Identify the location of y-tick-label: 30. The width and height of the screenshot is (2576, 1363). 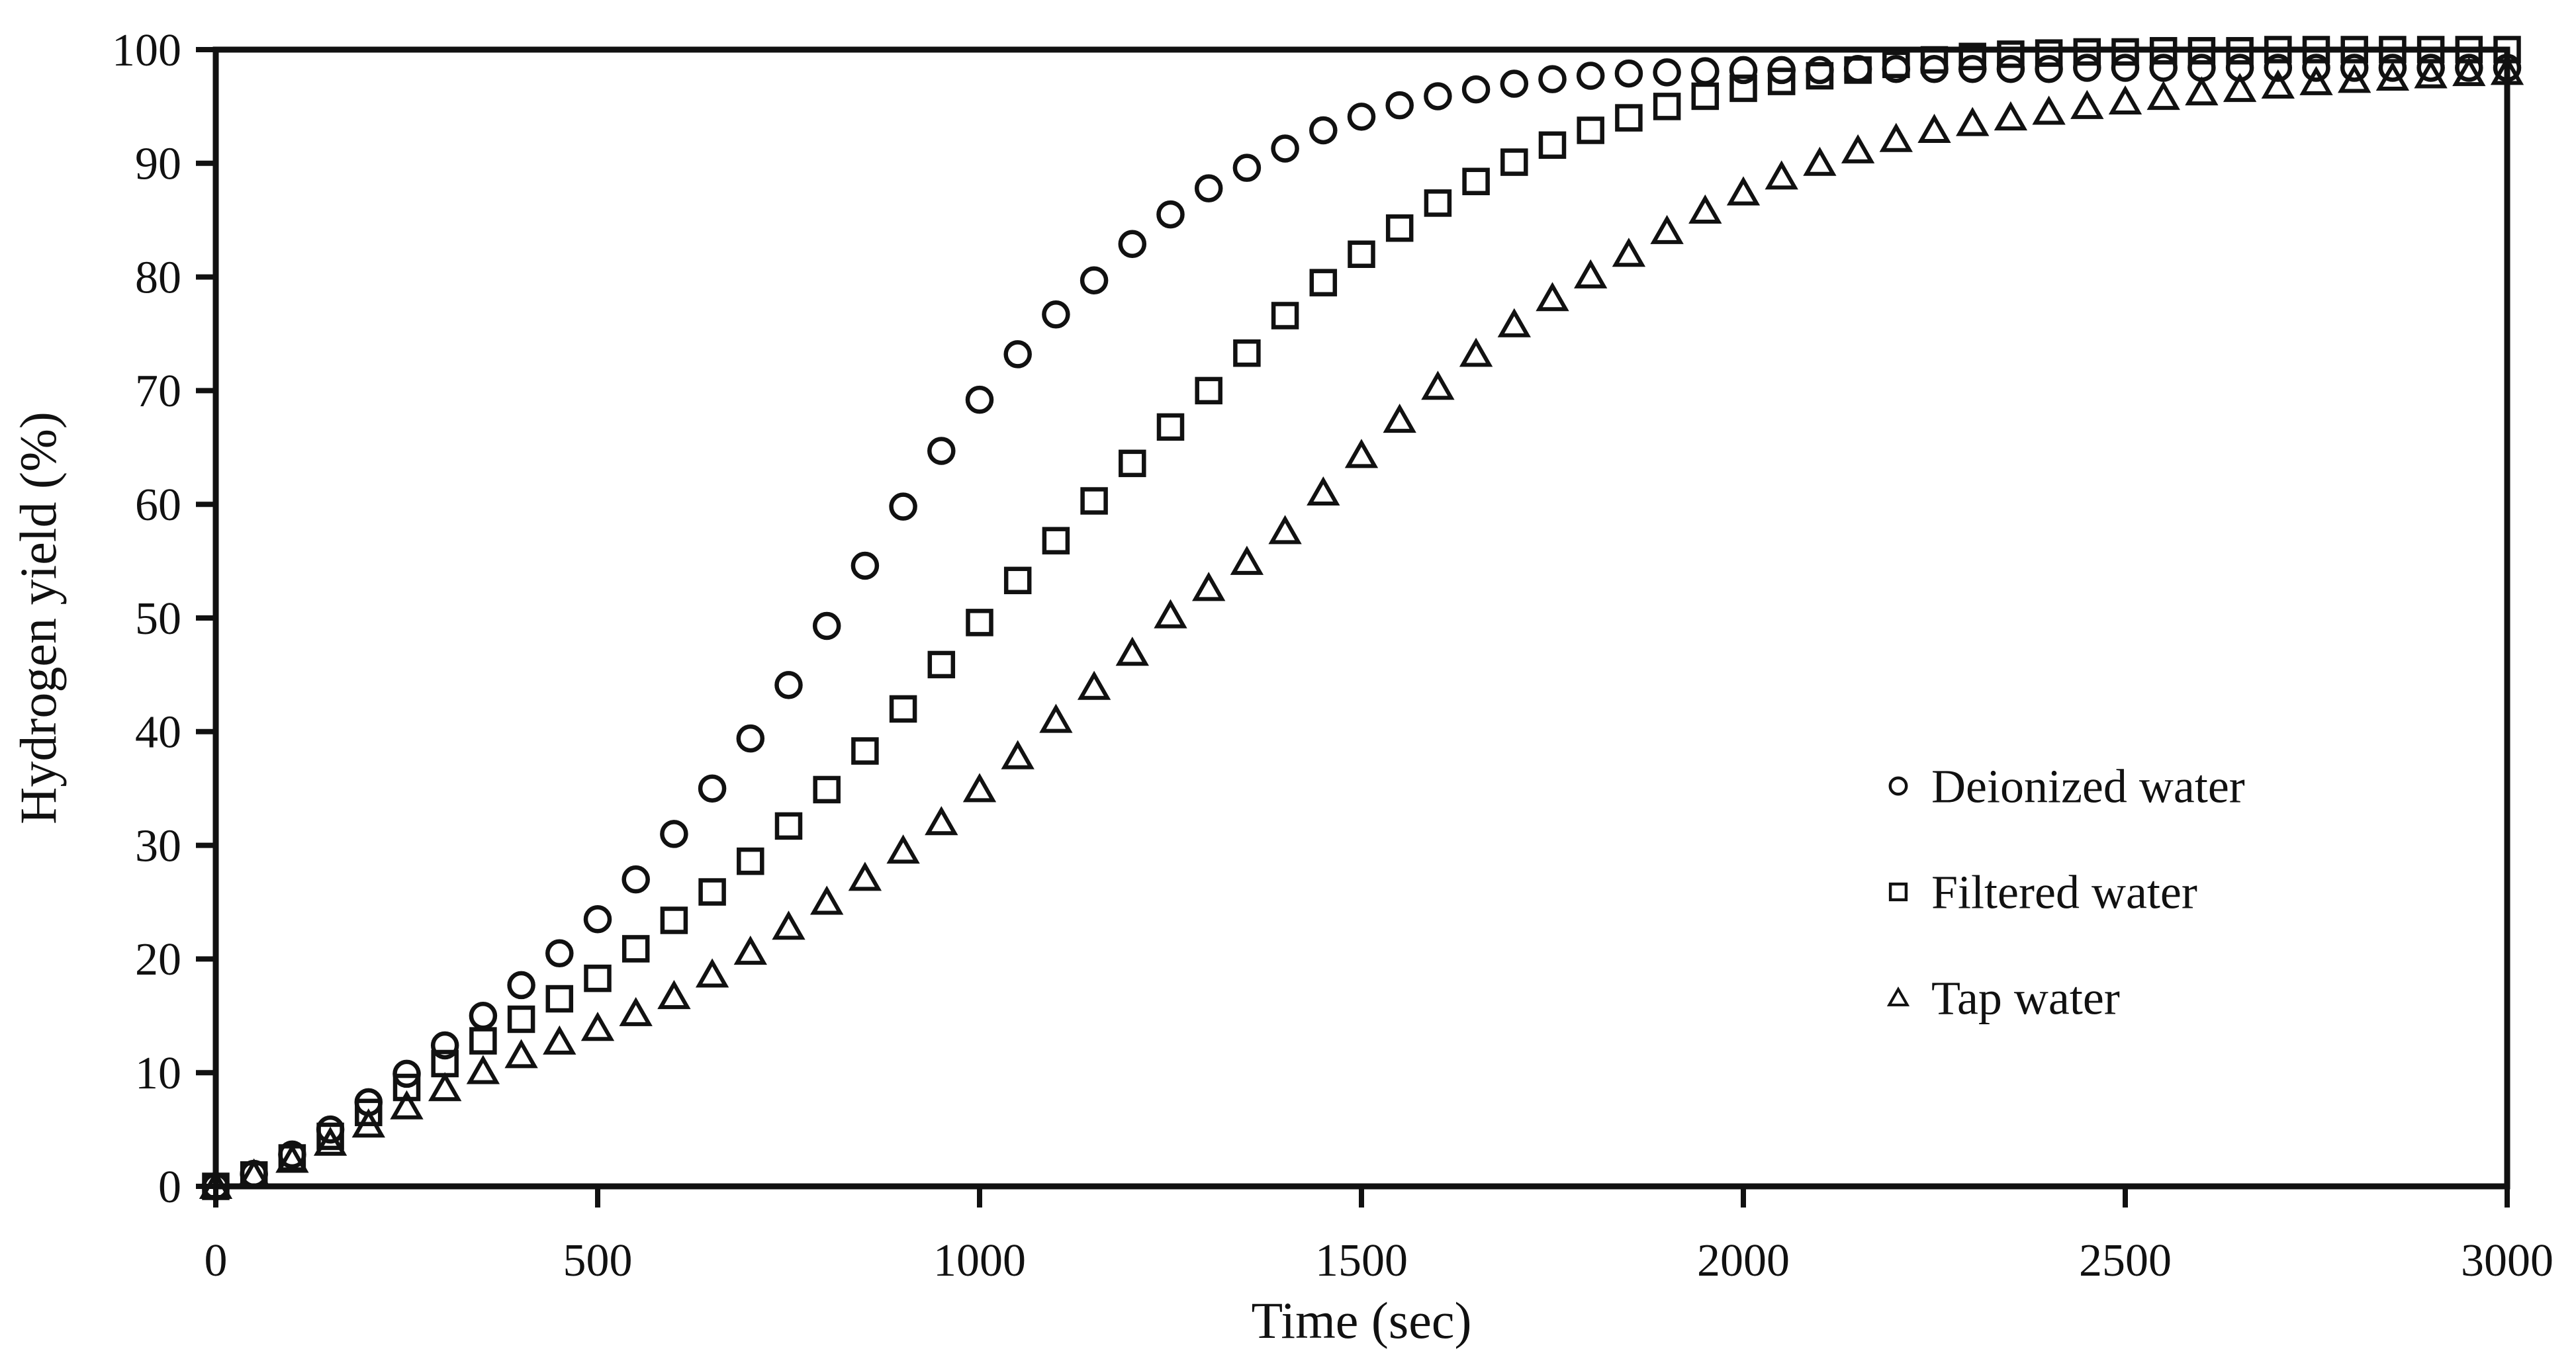
(158, 846).